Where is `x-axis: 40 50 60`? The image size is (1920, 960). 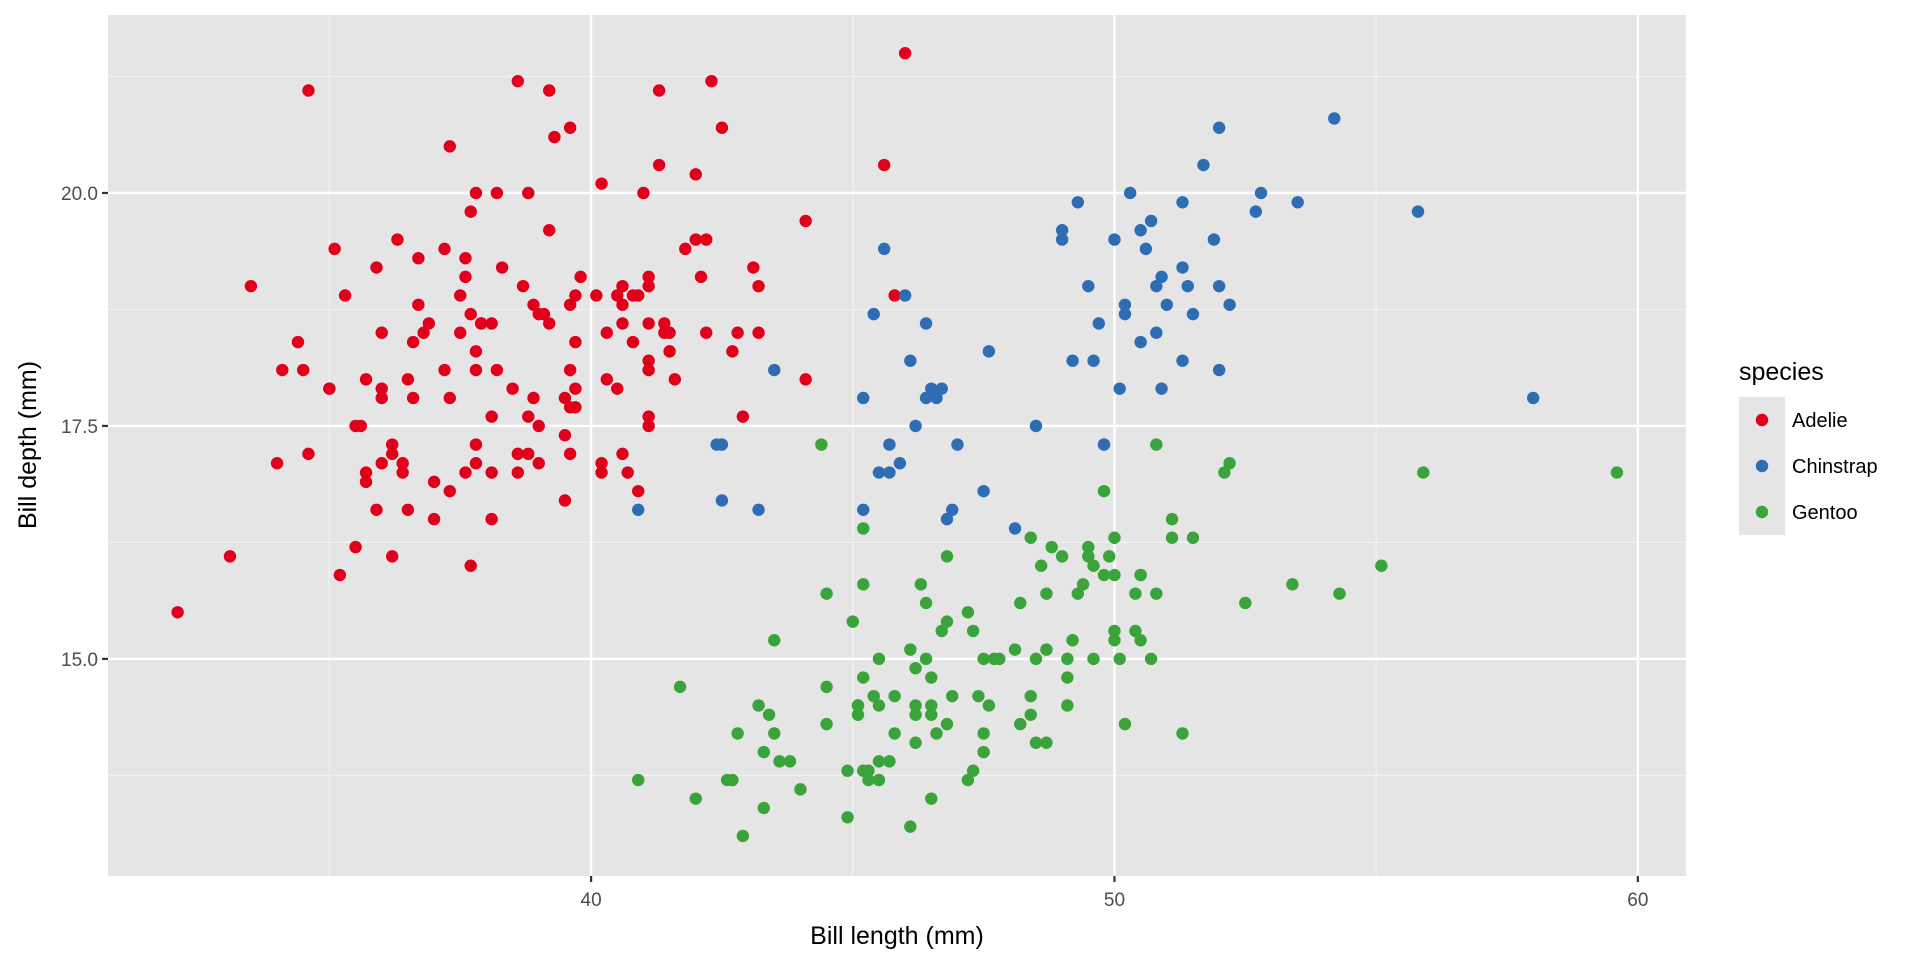
x-axis: 40 50 60 is located at coordinates (1114, 893).